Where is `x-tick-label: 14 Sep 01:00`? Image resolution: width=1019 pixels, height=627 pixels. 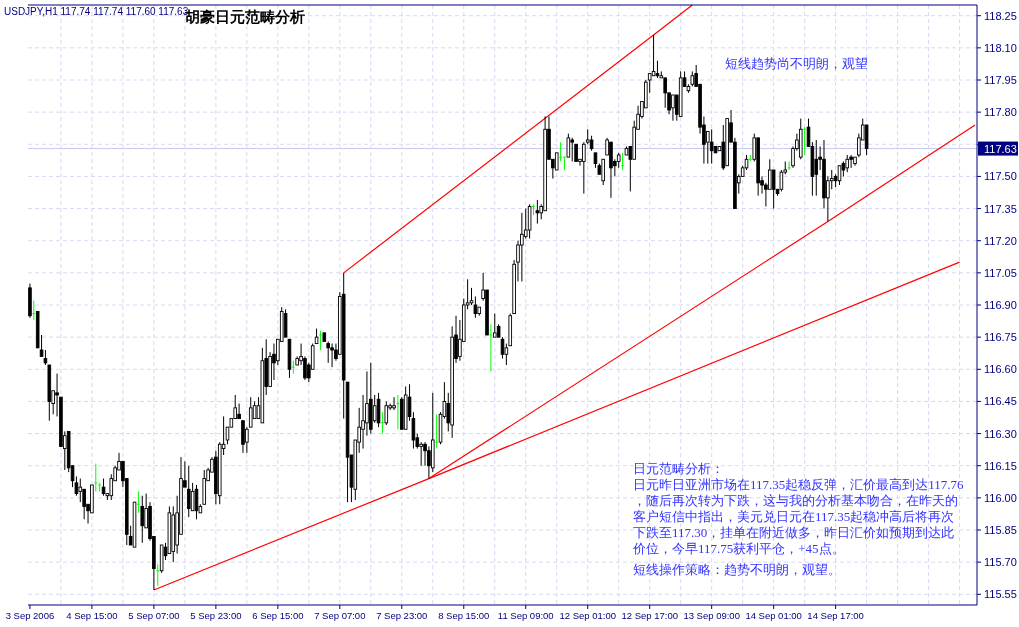 x-tick-label: 14 Sep 01:00 is located at coordinates (773, 615).